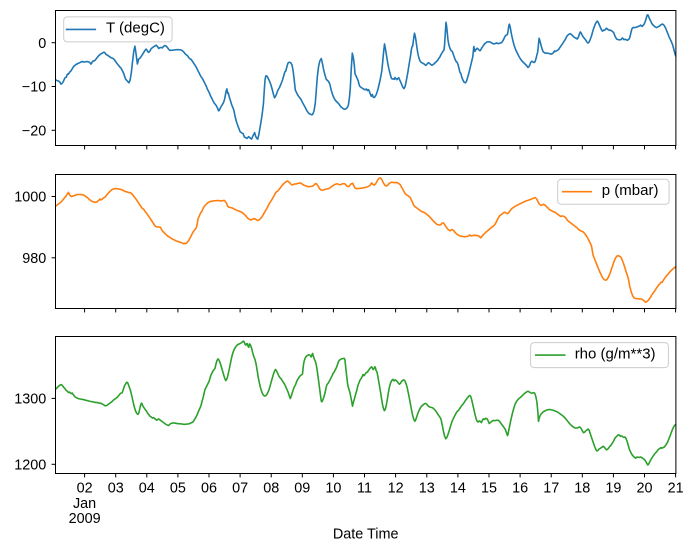  Describe the element at coordinates (34, 132) in the screenshot. I see `svg-text: −20` at that location.